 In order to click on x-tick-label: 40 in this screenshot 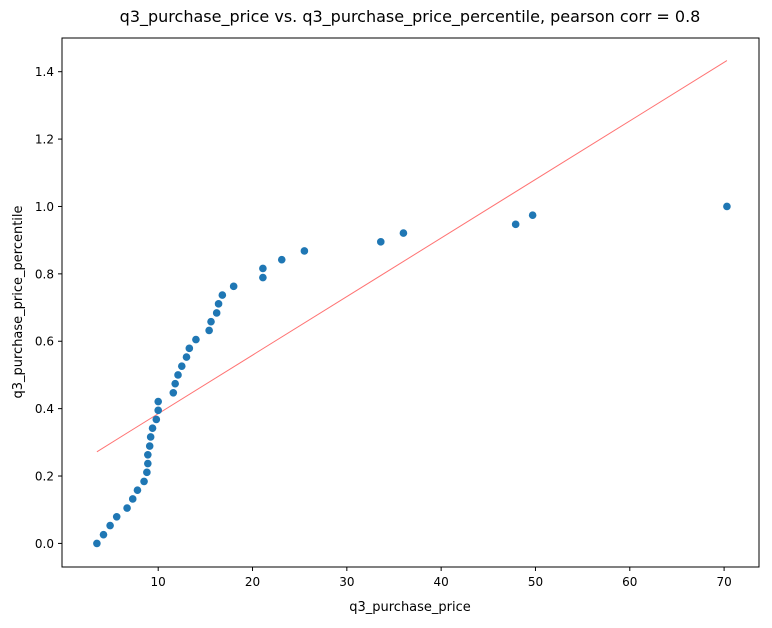, I will do `click(441, 582)`.